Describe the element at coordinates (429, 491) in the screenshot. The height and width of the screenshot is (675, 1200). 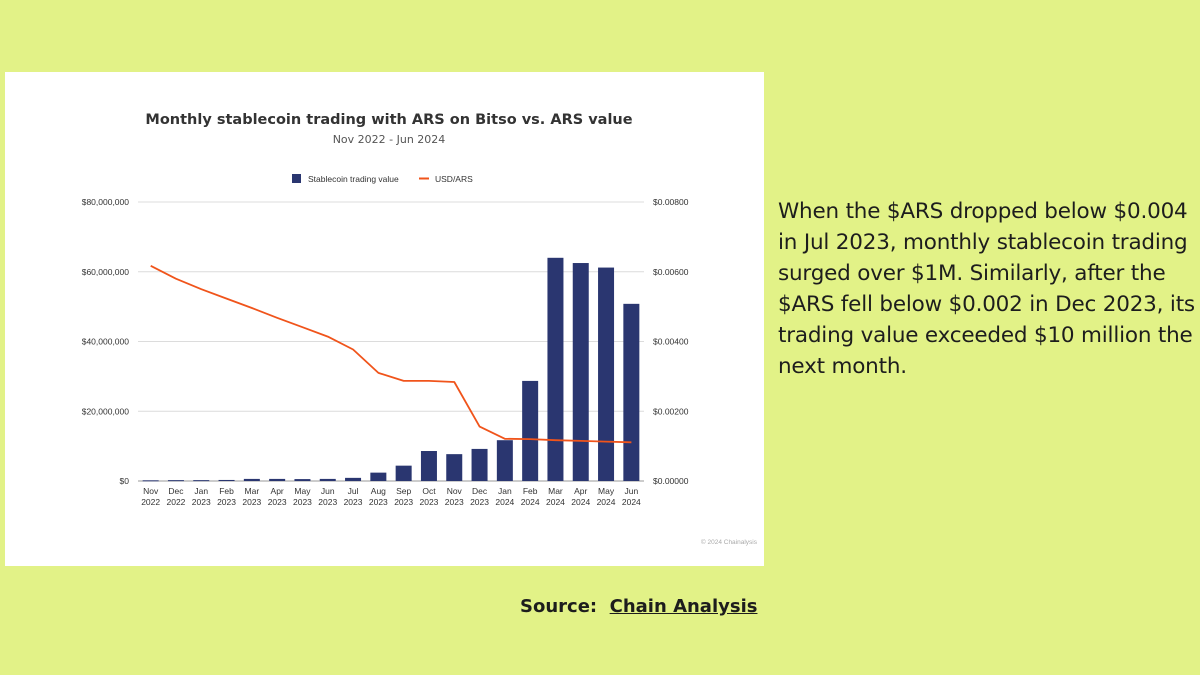
I see `x-tick-month: Oct` at that location.